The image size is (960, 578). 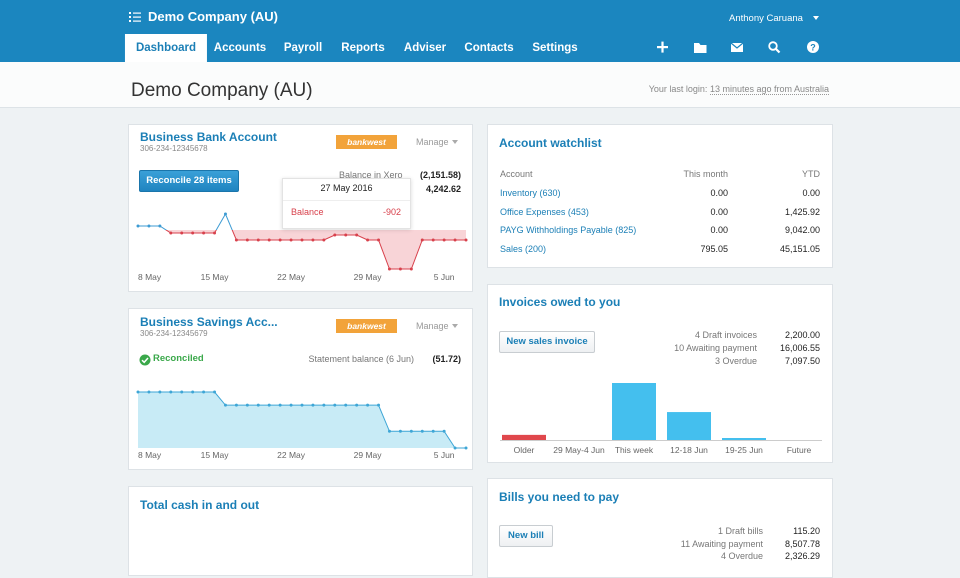 What do you see at coordinates (368, 455) in the screenshot?
I see `x-tick-label: 29 May` at bounding box center [368, 455].